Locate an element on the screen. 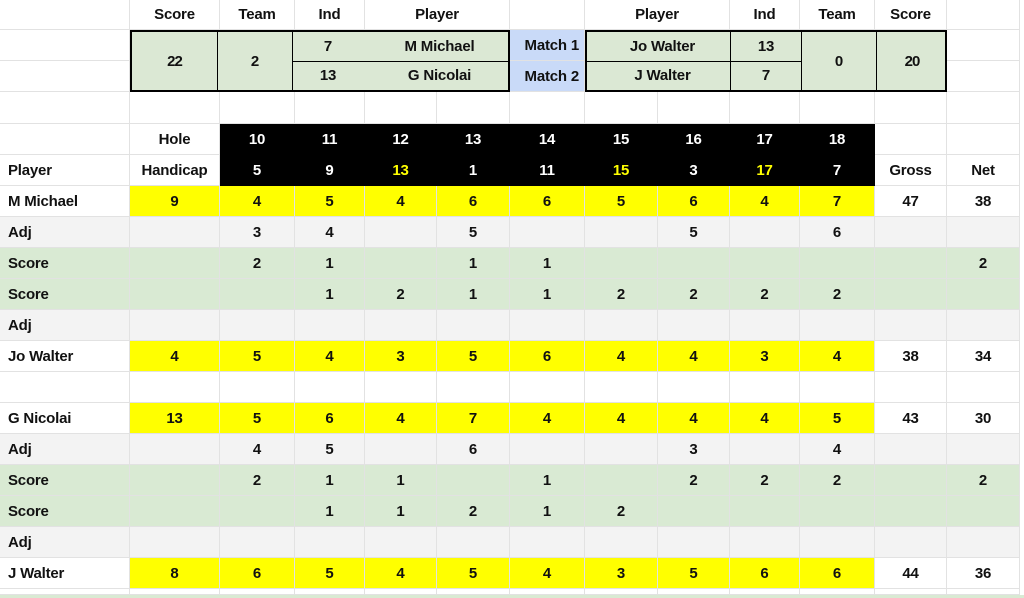 This screenshot has height=598, width=1024. team-b-ind-header: Ind is located at coordinates (765, 15).